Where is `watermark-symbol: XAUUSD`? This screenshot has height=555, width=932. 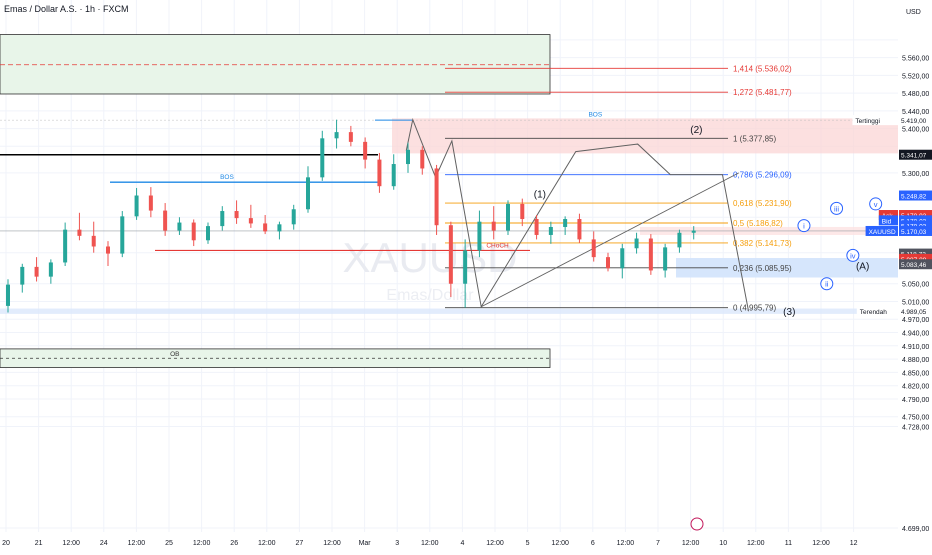
watermark-symbol: XAUUSD is located at coordinates (429, 257).